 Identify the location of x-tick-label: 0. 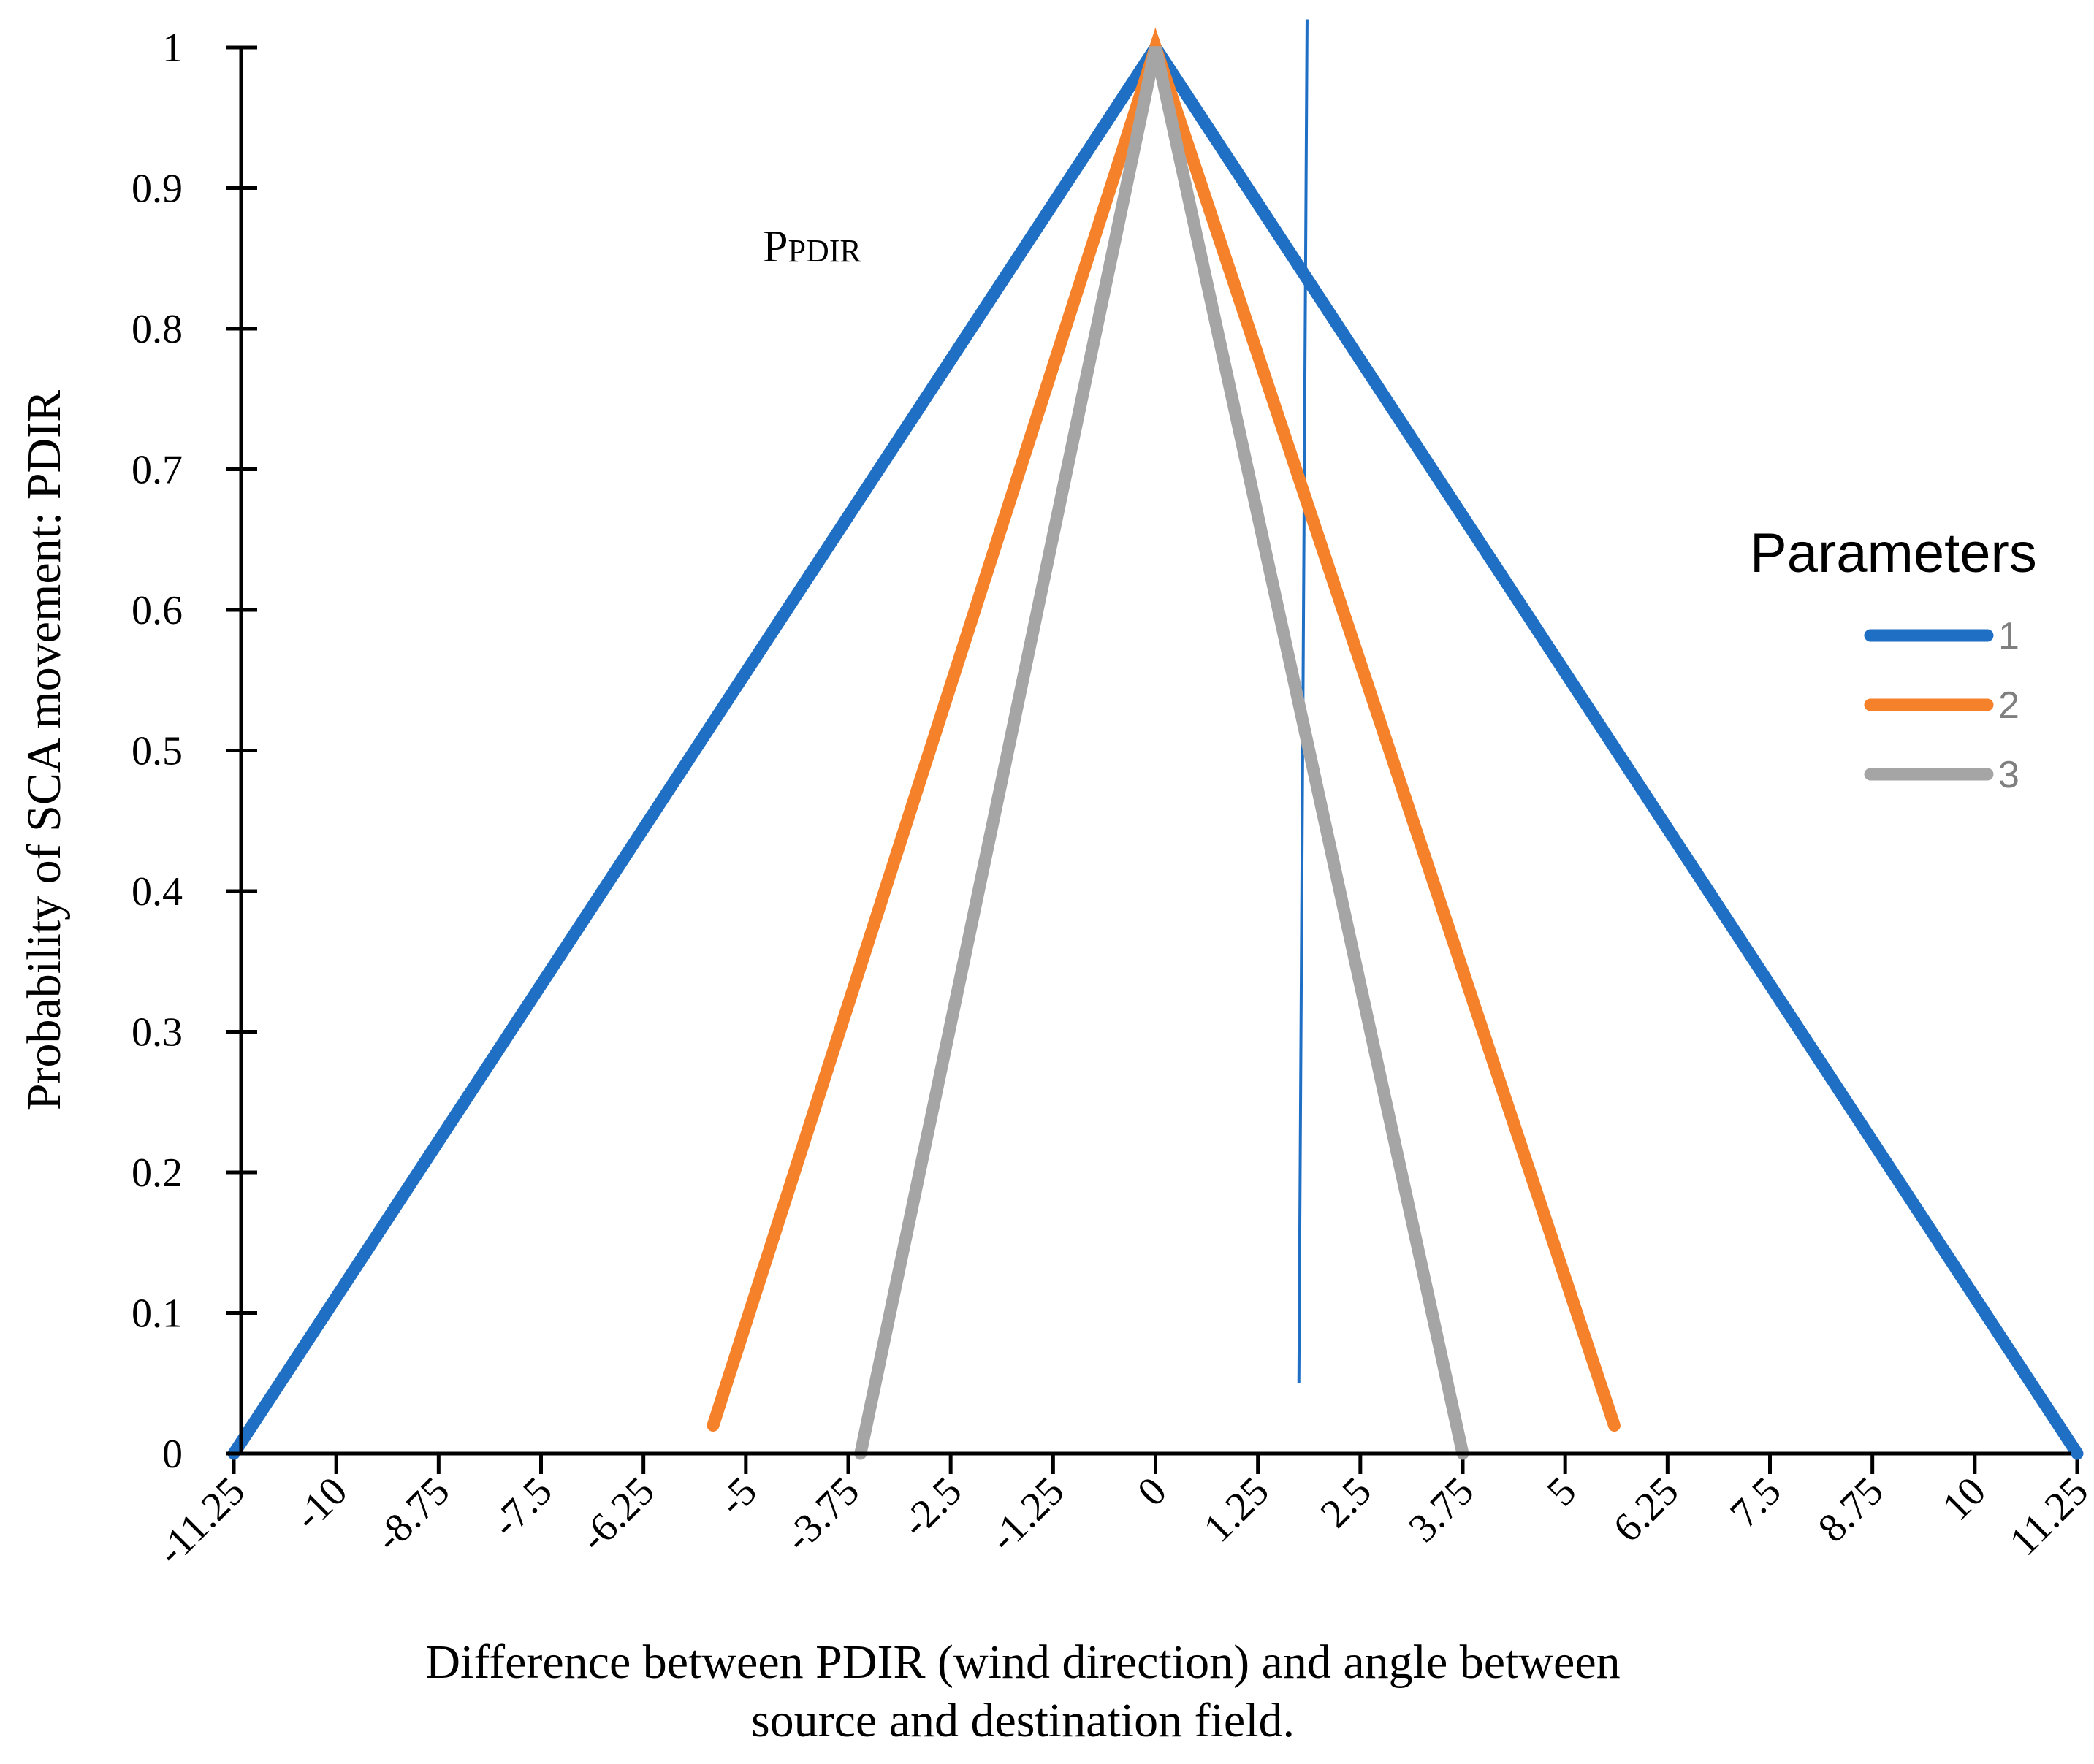
(1152, 1491).